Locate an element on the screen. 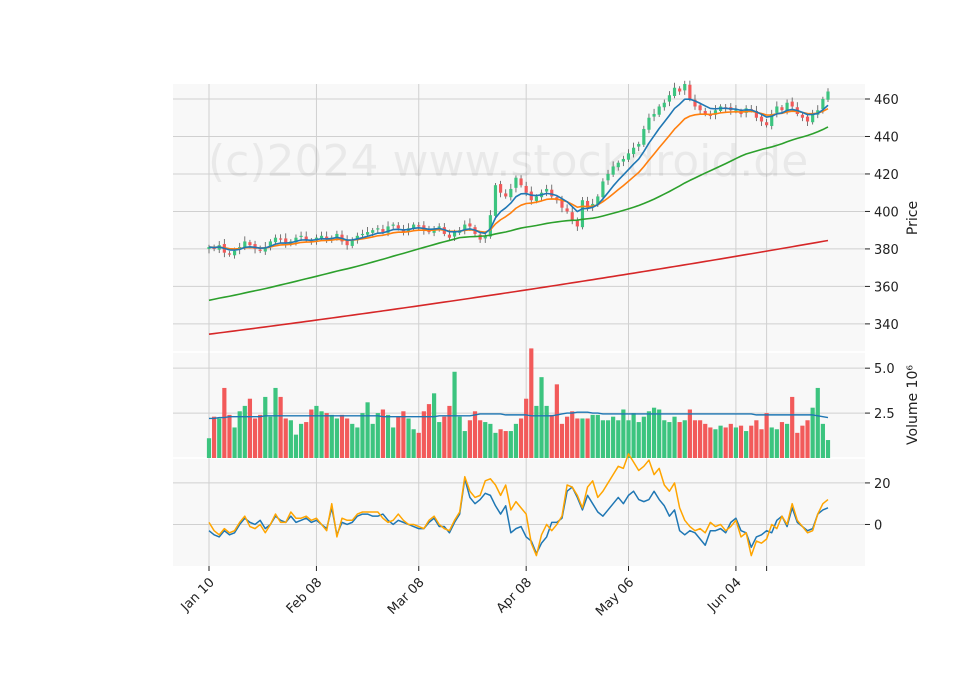 Image resolution: width=960 pixels, height=690 pixels. indicator-line-blue is located at coordinates (518, 516).